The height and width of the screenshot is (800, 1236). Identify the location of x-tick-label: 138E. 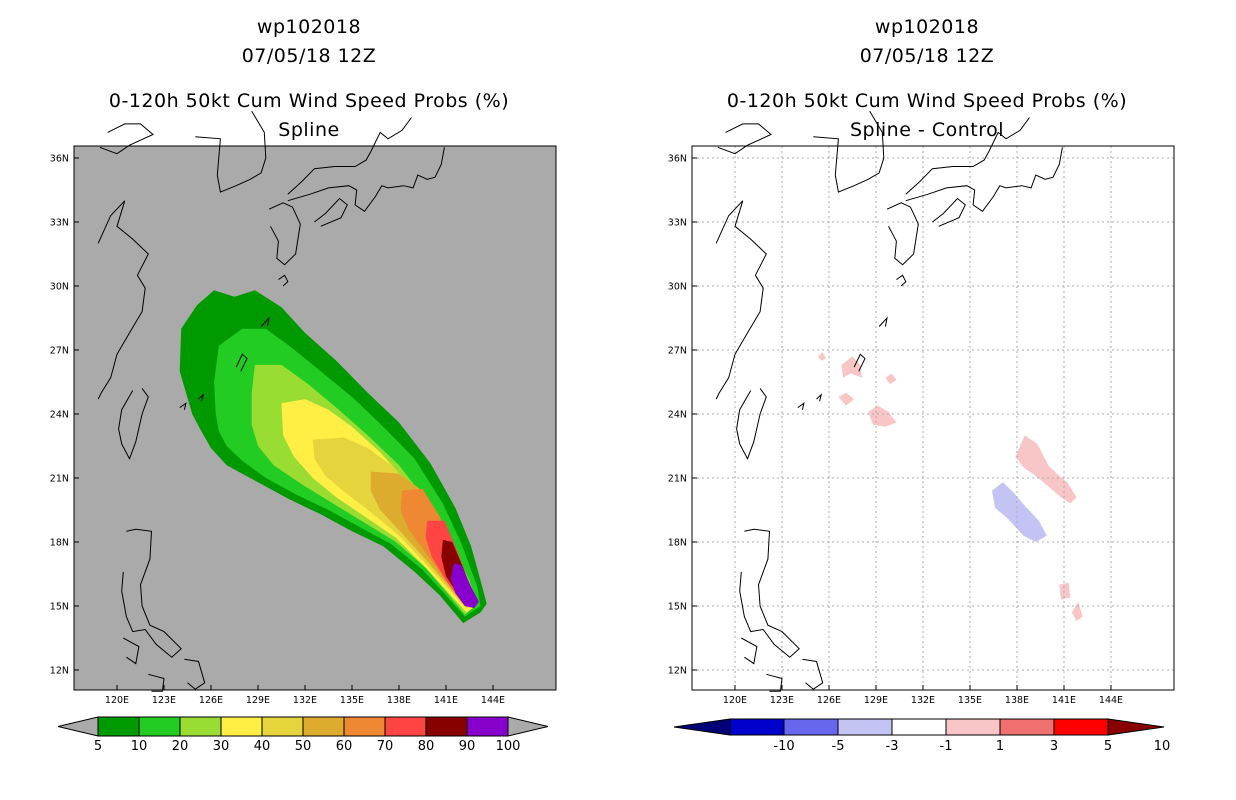
(1017, 700).